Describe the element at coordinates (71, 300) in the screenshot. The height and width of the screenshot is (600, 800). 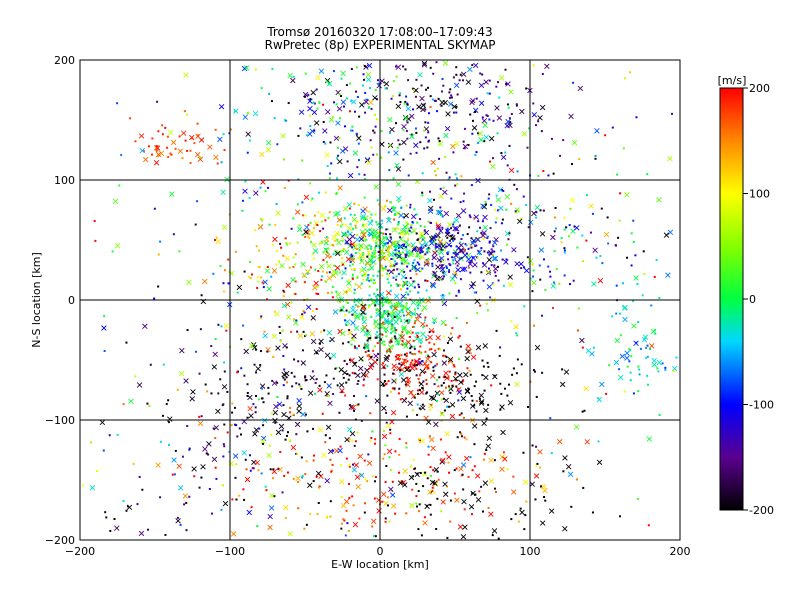
I see `y-tick-label: 0` at that location.